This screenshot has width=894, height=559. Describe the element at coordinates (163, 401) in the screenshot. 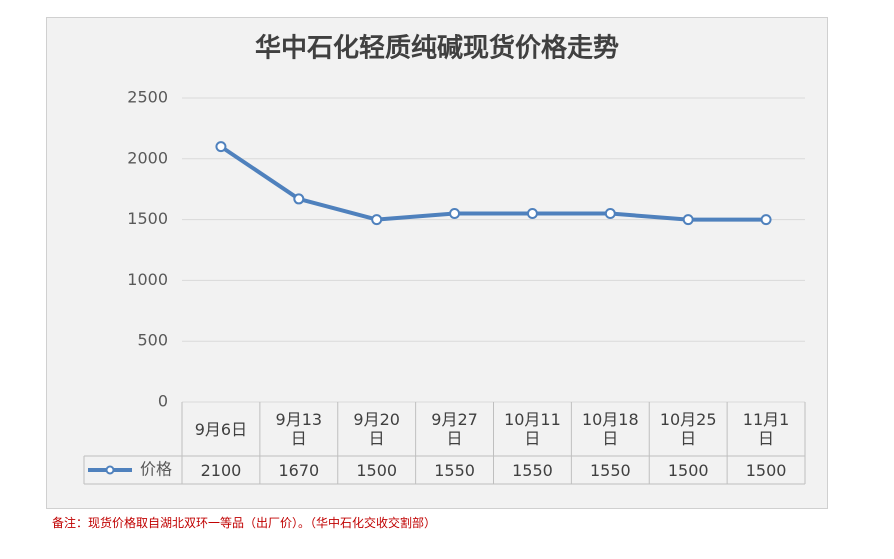

I see `y-tick-label: 0` at that location.